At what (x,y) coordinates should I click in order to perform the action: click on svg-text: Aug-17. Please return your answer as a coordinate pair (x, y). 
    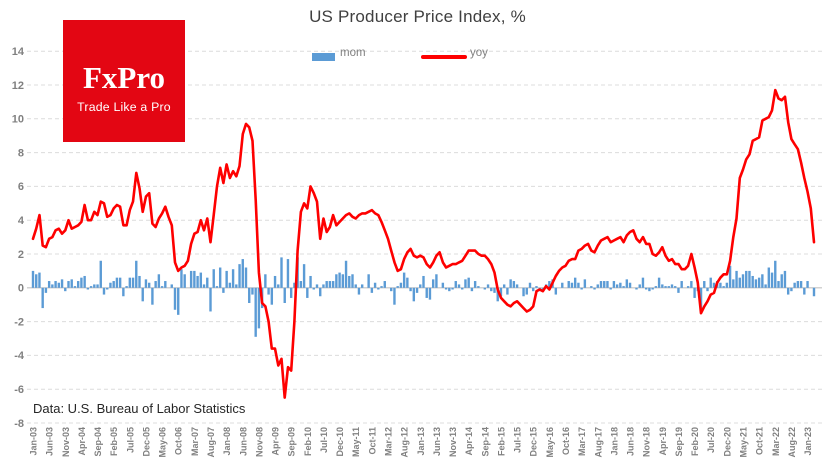
    Looking at the image, I should click on (598, 442).